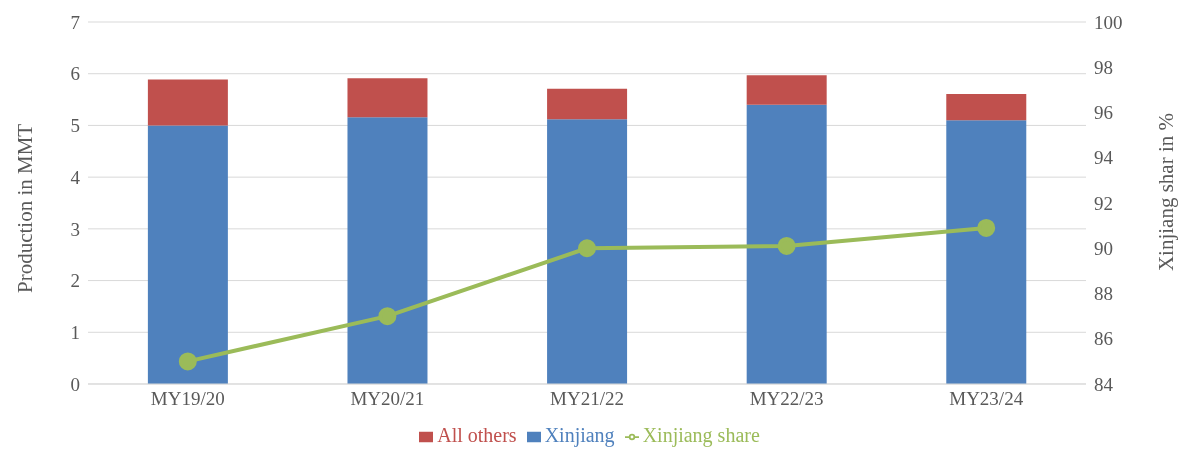  I want to click on y-tick-label: 7, so click(75, 22).